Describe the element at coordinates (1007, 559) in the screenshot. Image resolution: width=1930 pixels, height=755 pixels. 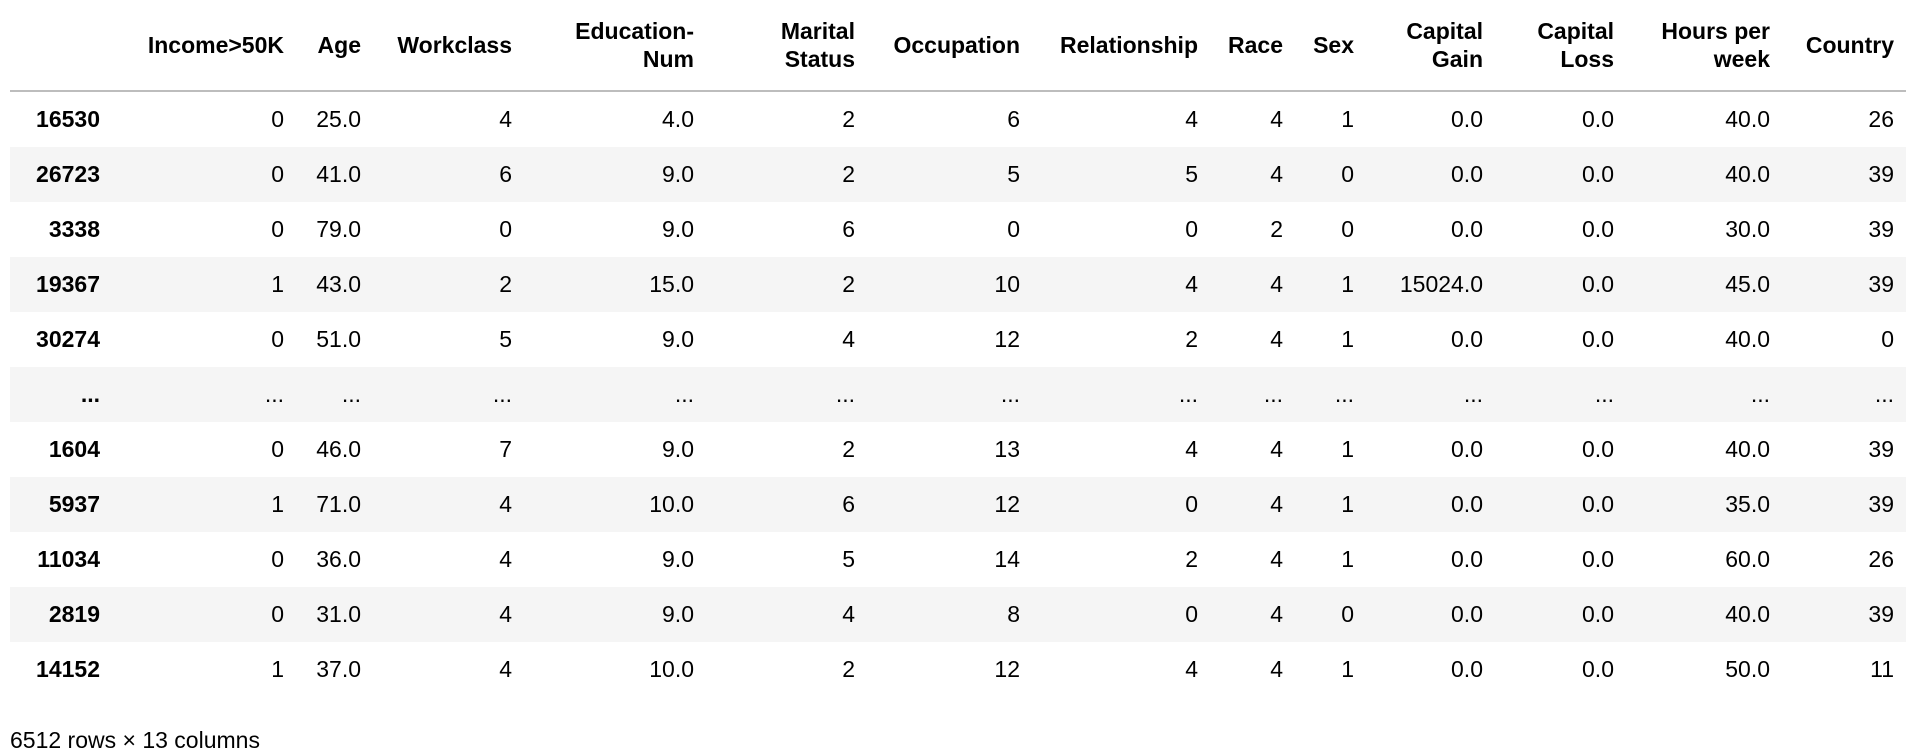
I see `table-cell: 14` at that location.